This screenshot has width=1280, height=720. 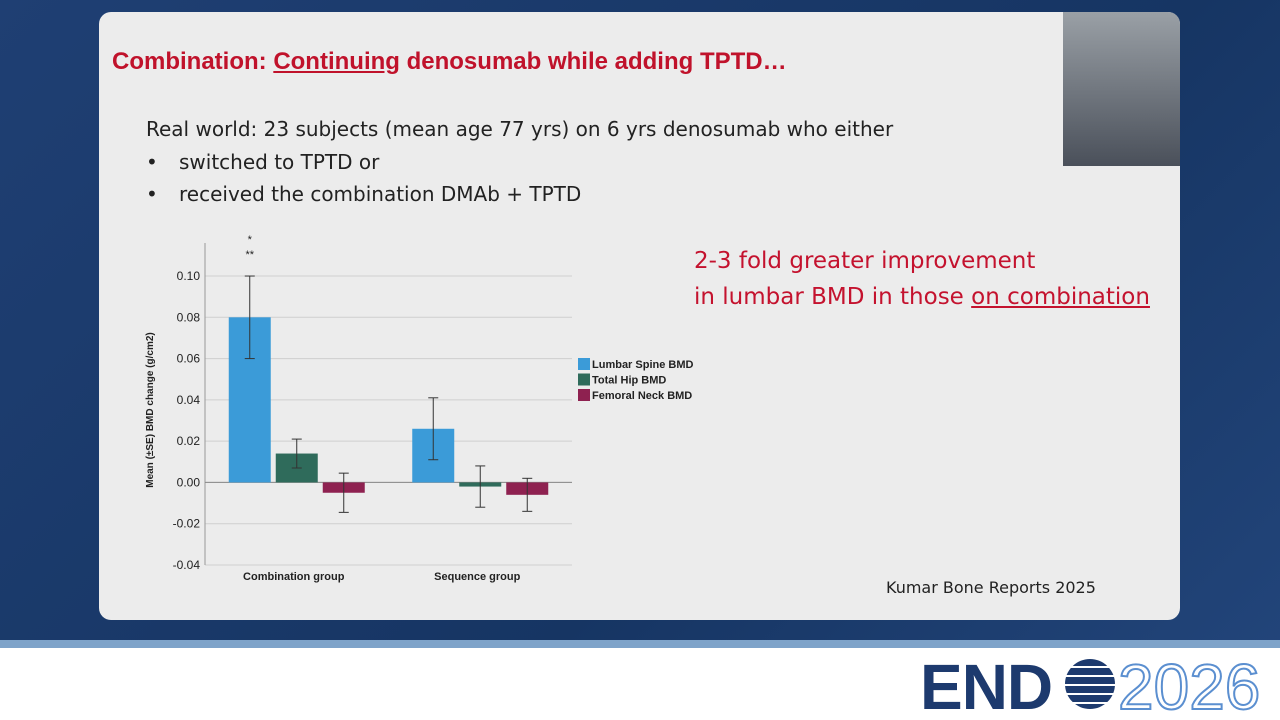 What do you see at coordinates (380, 194) in the screenshot?
I see `bullet-text: received the combination DMAb + TPTD` at bounding box center [380, 194].